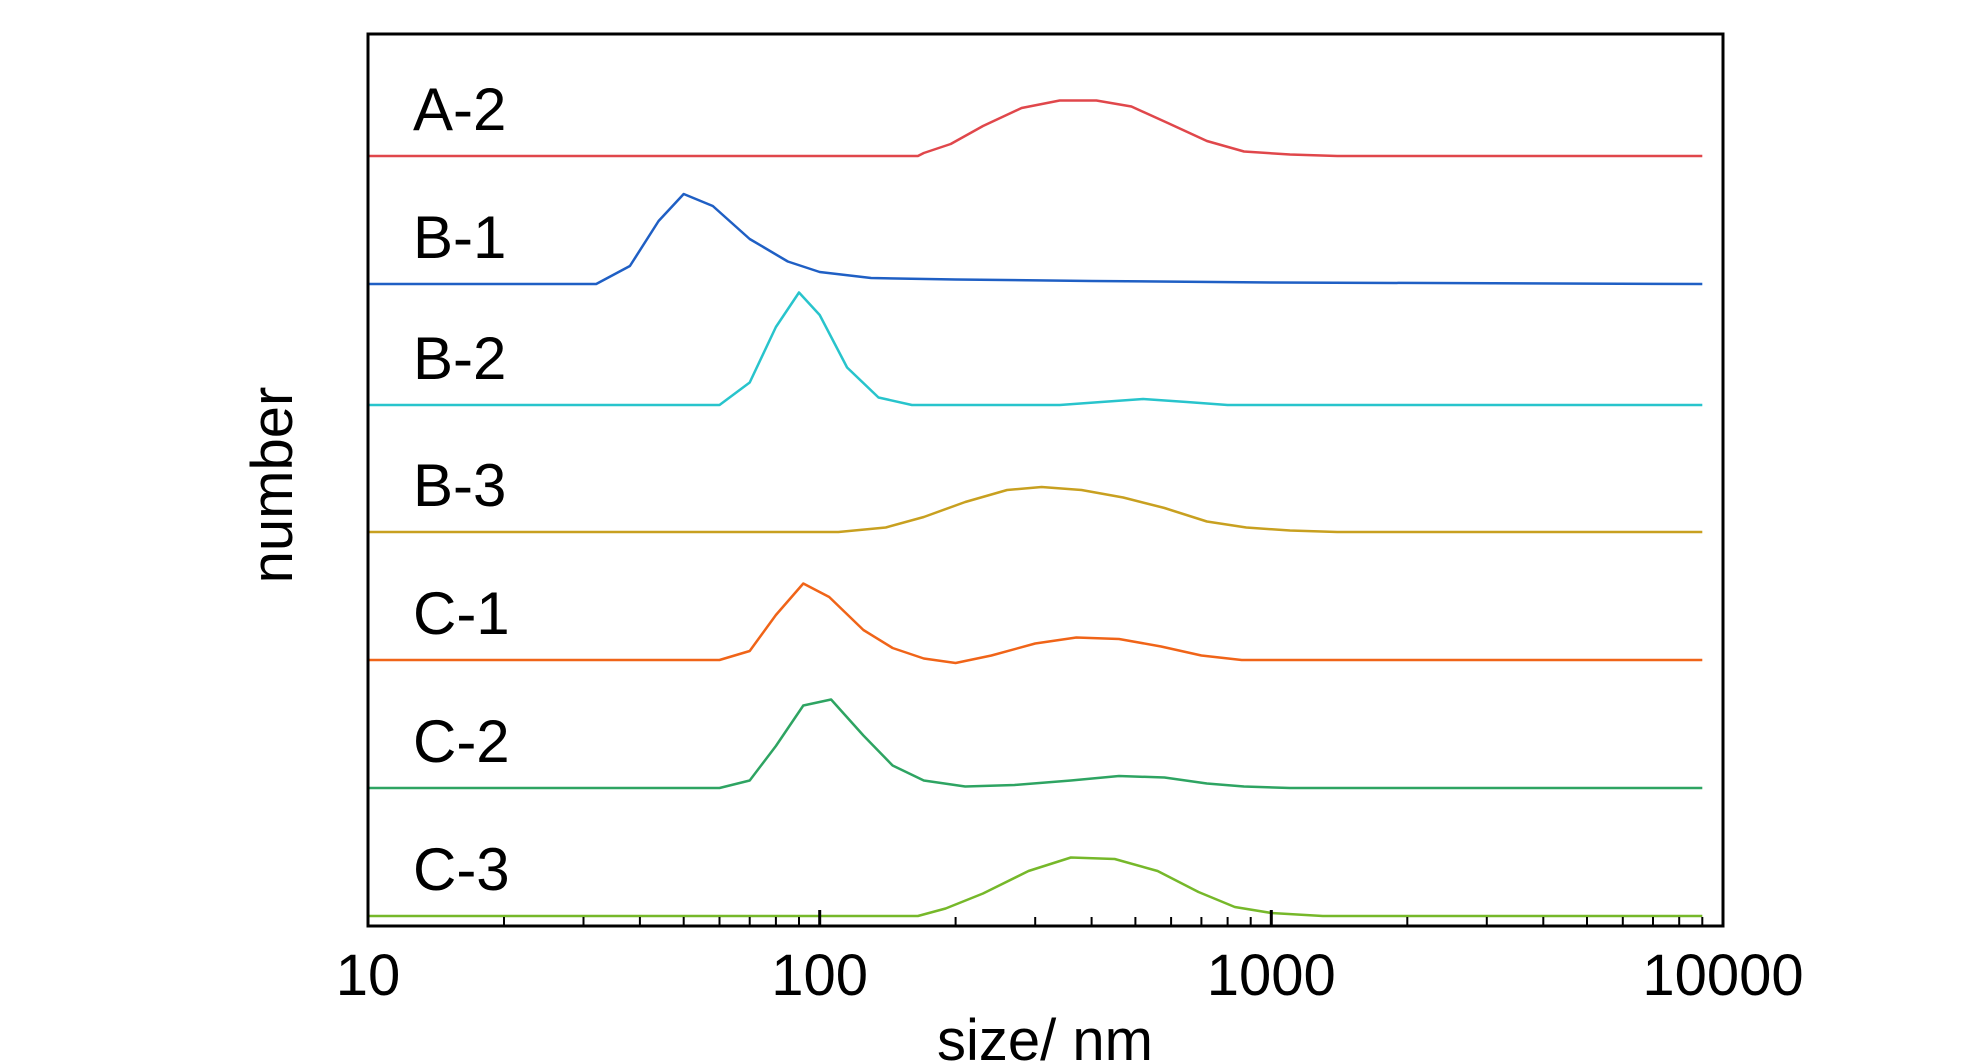 Image resolution: width=1984 pixels, height=1063 pixels. What do you see at coordinates (819, 975) in the screenshot?
I see `x-tick-label: 100` at bounding box center [819, 975].